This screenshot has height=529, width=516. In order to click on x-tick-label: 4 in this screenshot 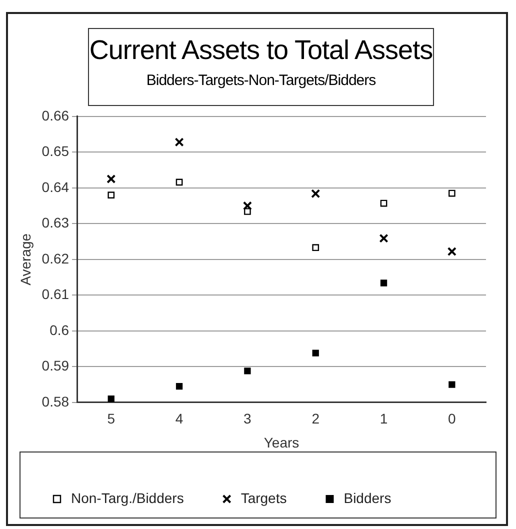, I will do `click(179, 418)`.